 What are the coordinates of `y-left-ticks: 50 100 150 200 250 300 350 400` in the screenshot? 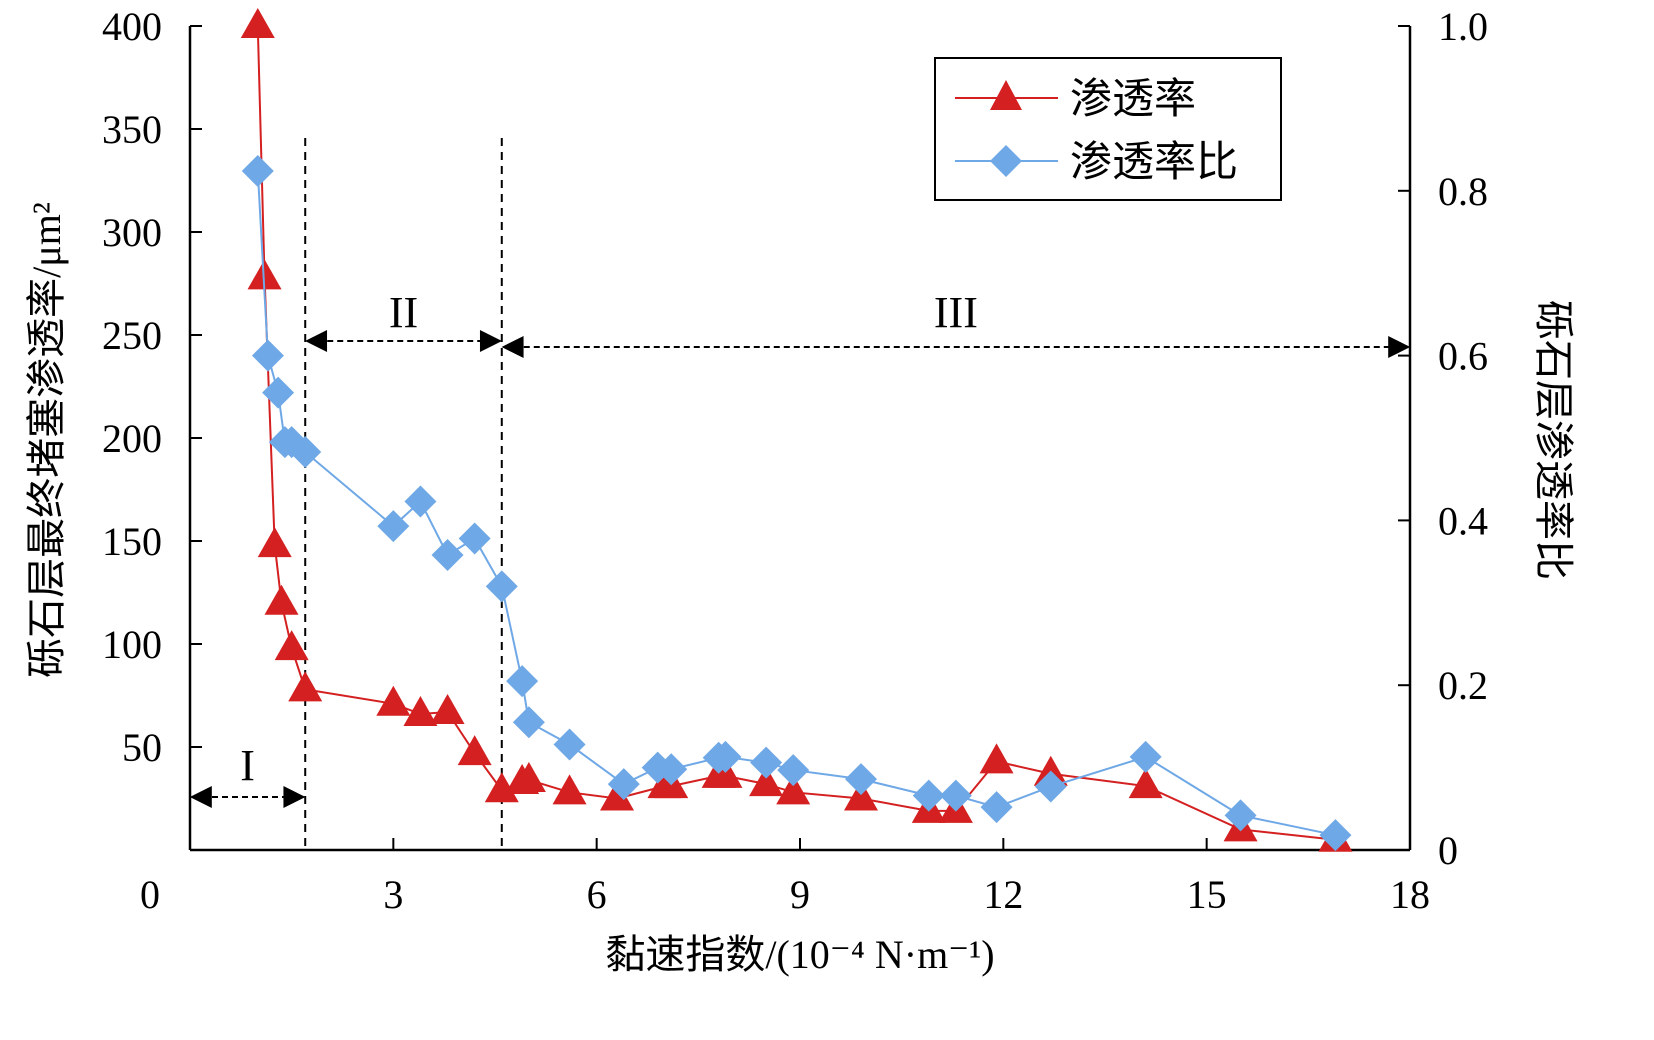 It's located at (152, 387).